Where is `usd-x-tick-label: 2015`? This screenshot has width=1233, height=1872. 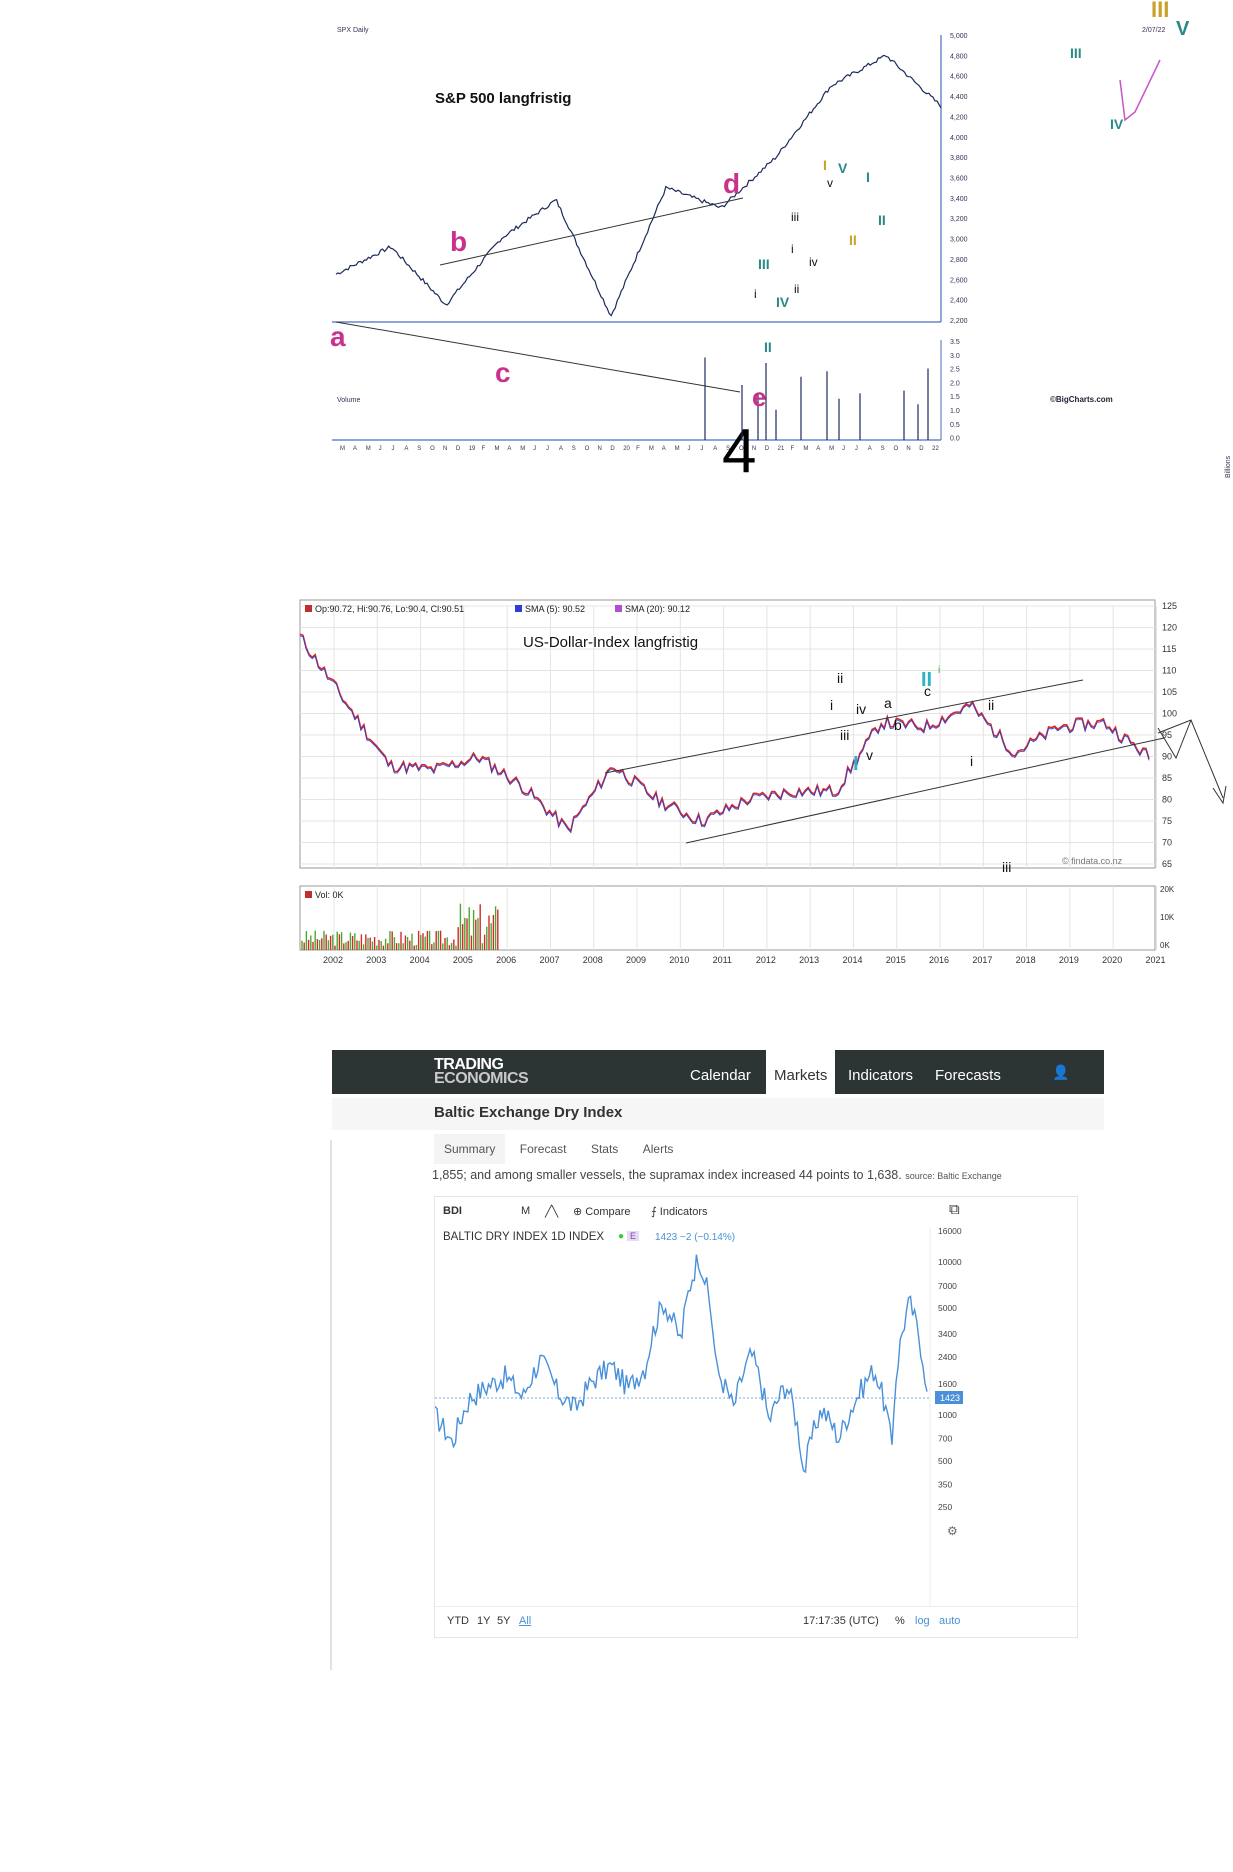 usd-x-tick-label: 2015 is located at coordinates (896, 960).